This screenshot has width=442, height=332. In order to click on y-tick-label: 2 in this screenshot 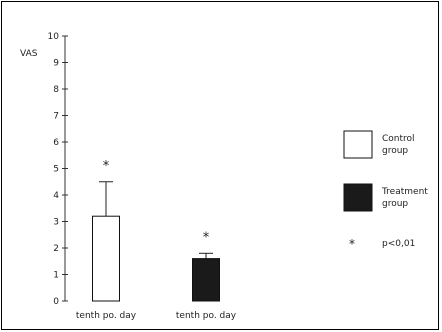, I will do `click(56, 249)`.